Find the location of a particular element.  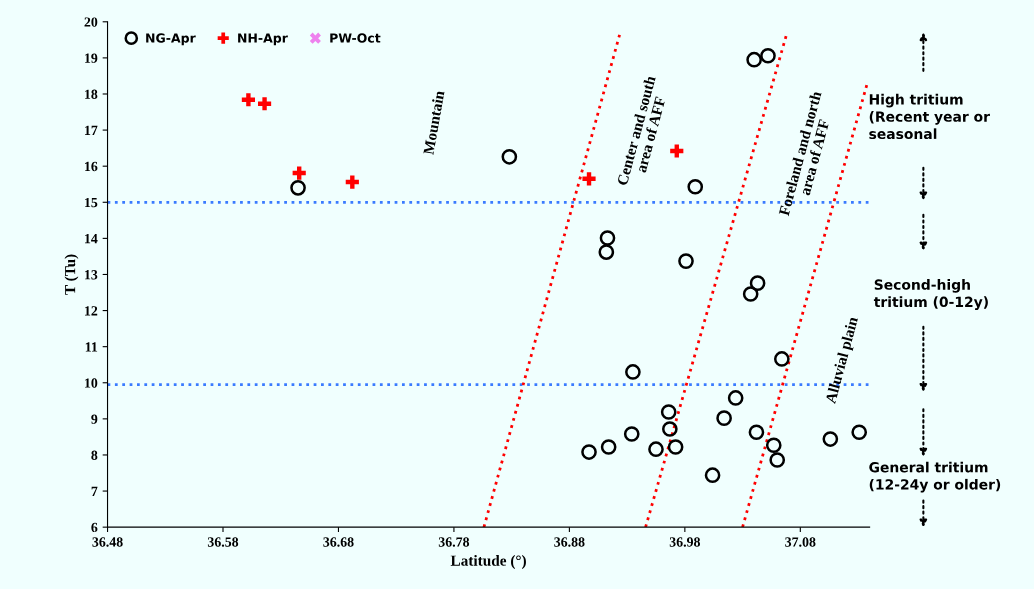

annotation: Mountain is located at coordinates (433, 123).